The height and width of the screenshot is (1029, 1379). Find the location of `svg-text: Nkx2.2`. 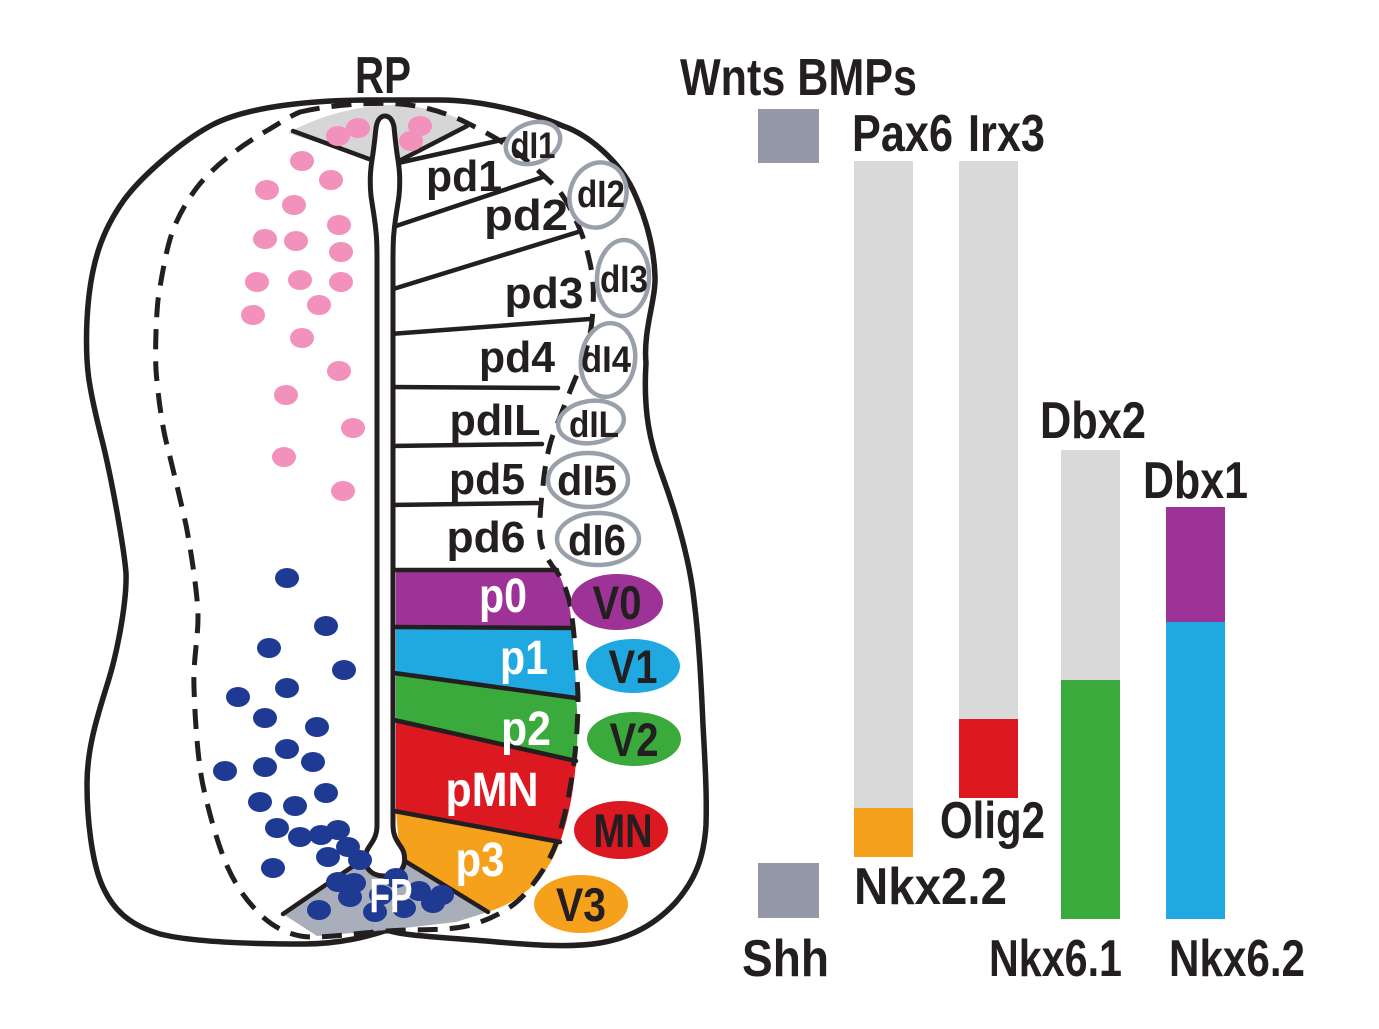

svg-text: Nkx2.2 is located at coordinates (930, 887).